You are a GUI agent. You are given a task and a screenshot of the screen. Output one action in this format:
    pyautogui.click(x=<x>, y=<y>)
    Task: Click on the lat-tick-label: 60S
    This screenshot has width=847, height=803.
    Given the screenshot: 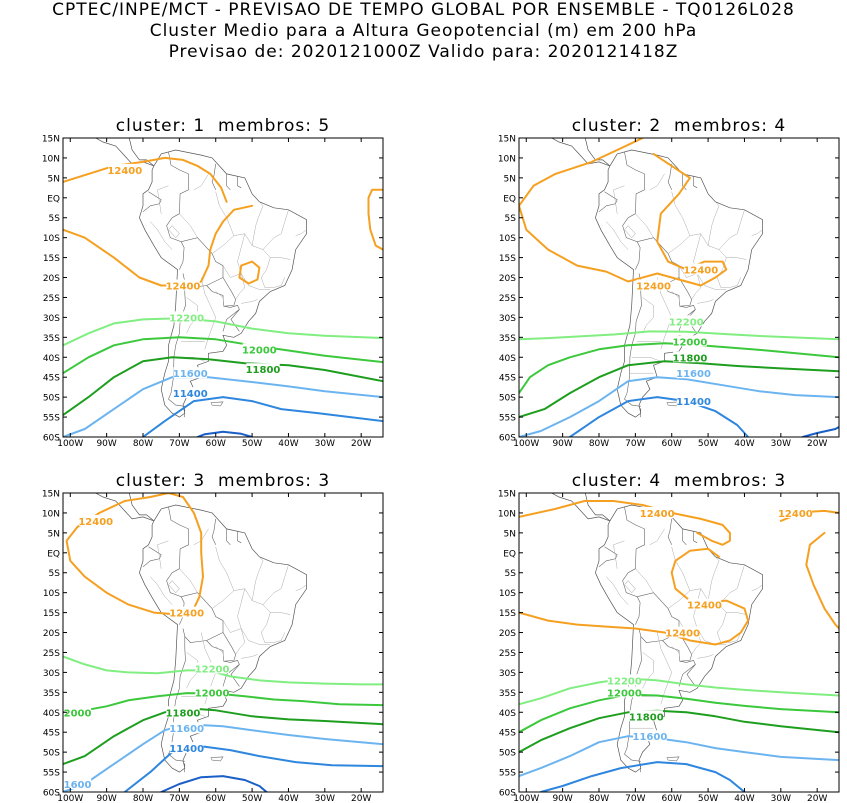 What is the action you would take?
    pyautogui.click(x=507, y=794)
    